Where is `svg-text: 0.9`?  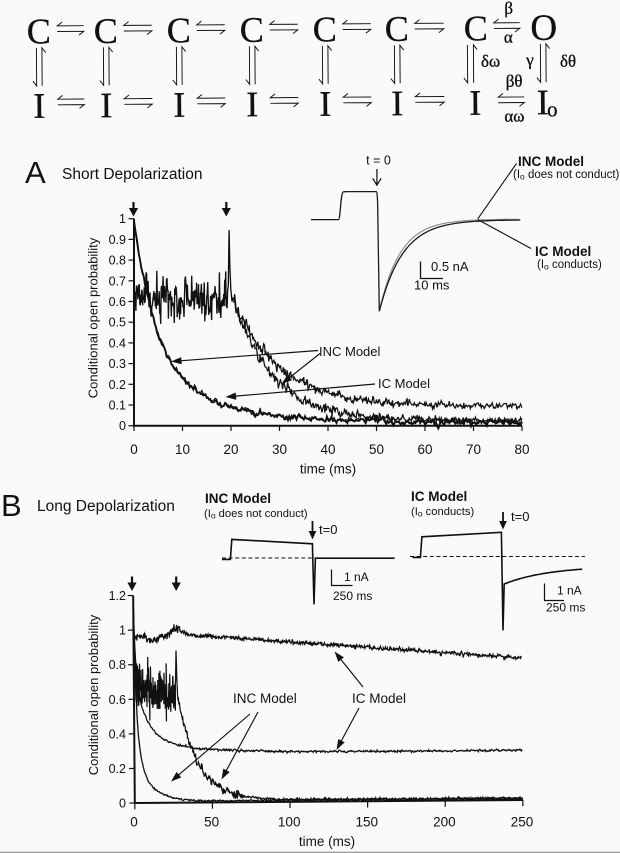
svg-text: 0.9 is located at coordinates (117, 240).